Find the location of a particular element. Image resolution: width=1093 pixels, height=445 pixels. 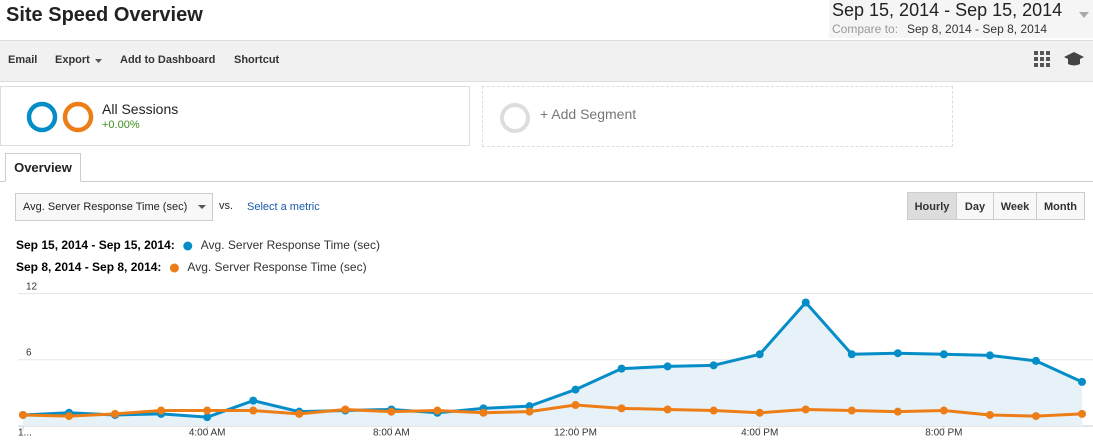

hourly-button: Hourly is located at coordinates (932, 206).